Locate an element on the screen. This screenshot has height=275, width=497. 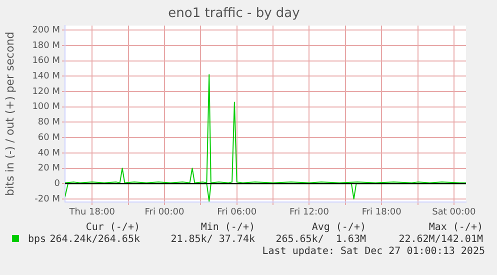
x-tick-label: Fri 12:00 is located at coordinates (309, 213).